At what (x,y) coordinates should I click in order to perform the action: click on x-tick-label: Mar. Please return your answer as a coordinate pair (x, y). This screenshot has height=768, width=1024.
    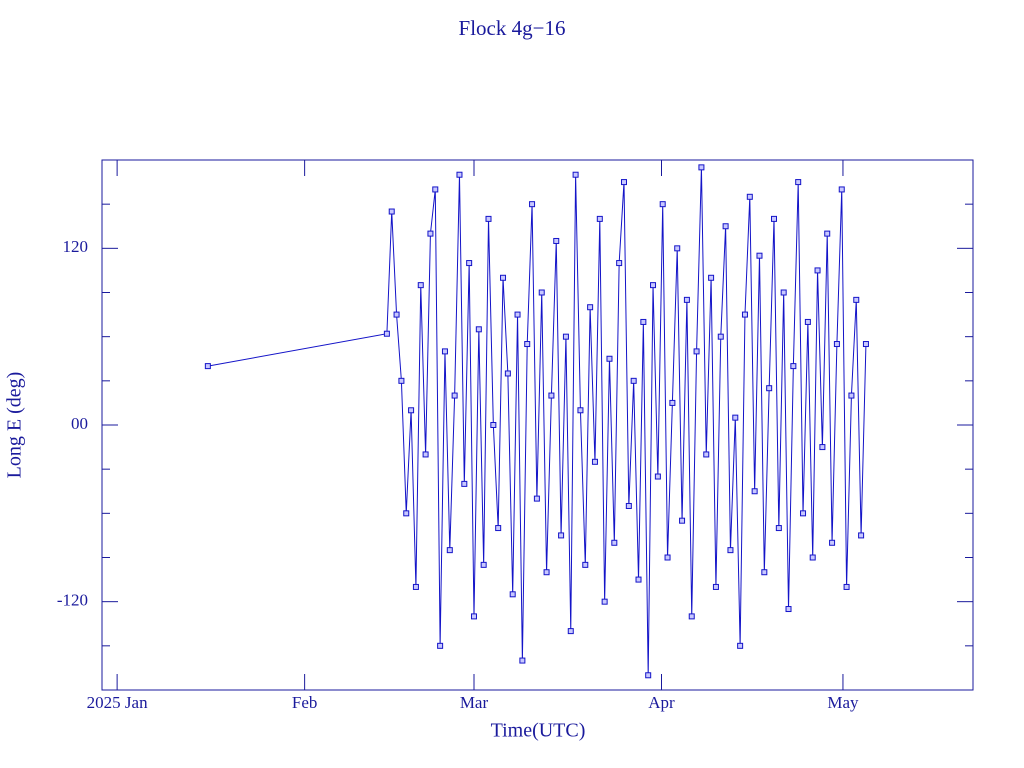
    Looking at the image, I should click on (474, 702).